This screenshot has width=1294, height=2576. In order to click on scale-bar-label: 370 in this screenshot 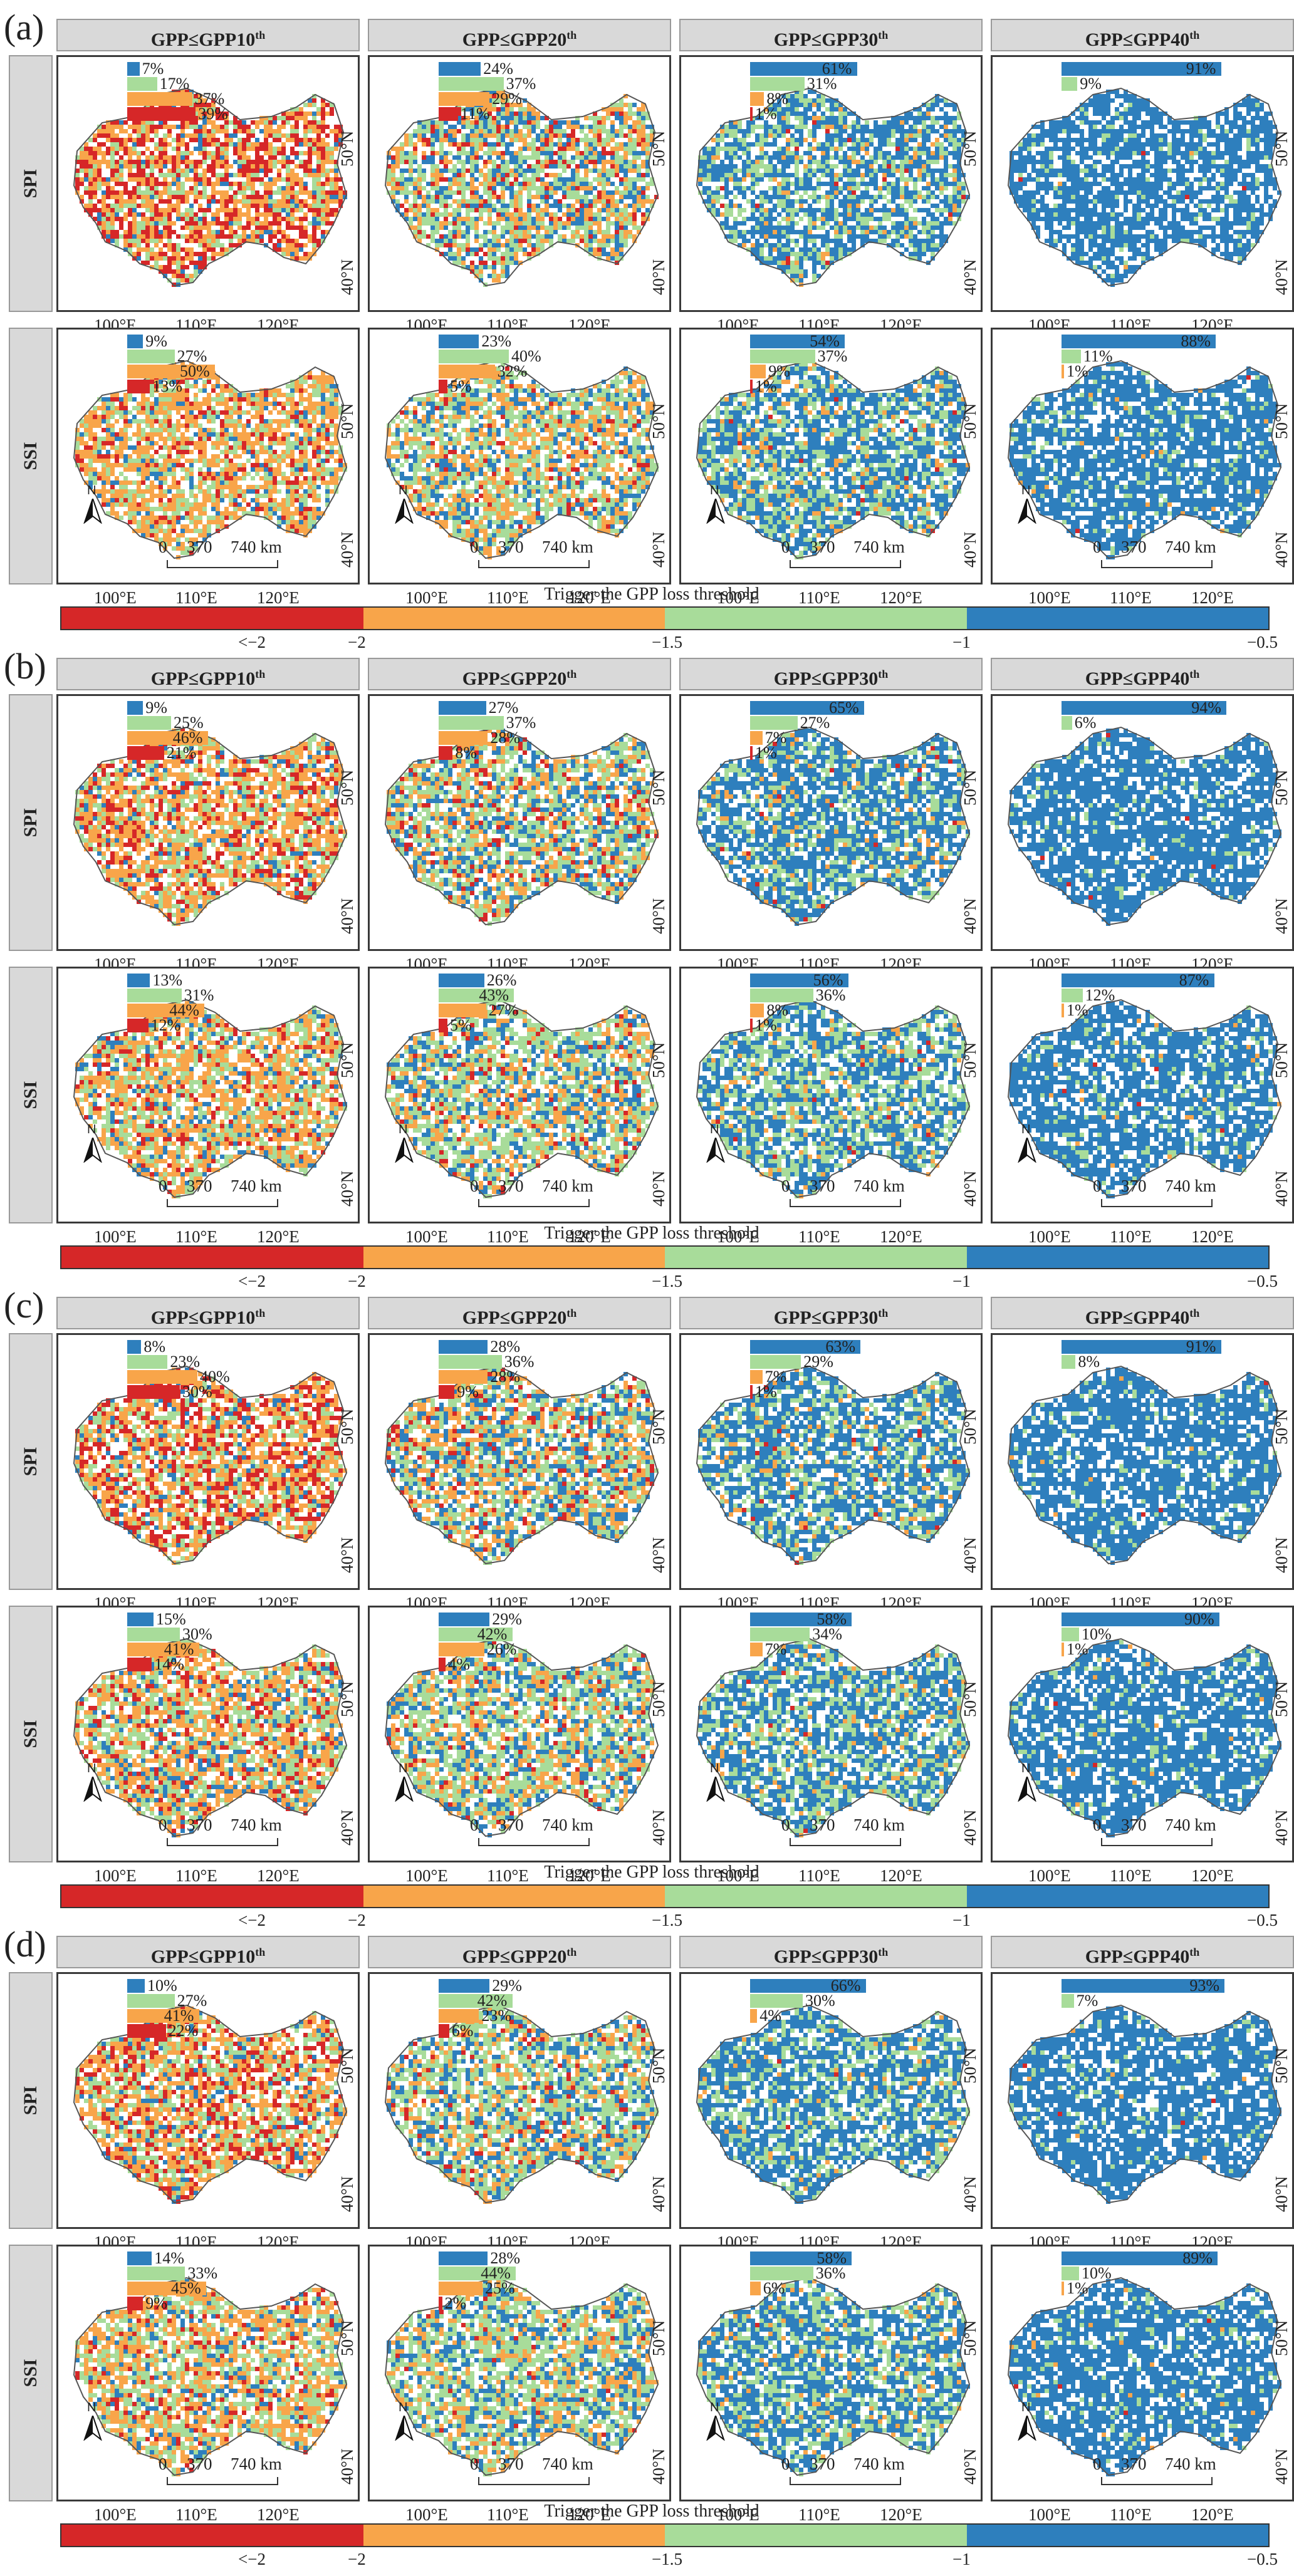, I will do `click(1134, 547)`.